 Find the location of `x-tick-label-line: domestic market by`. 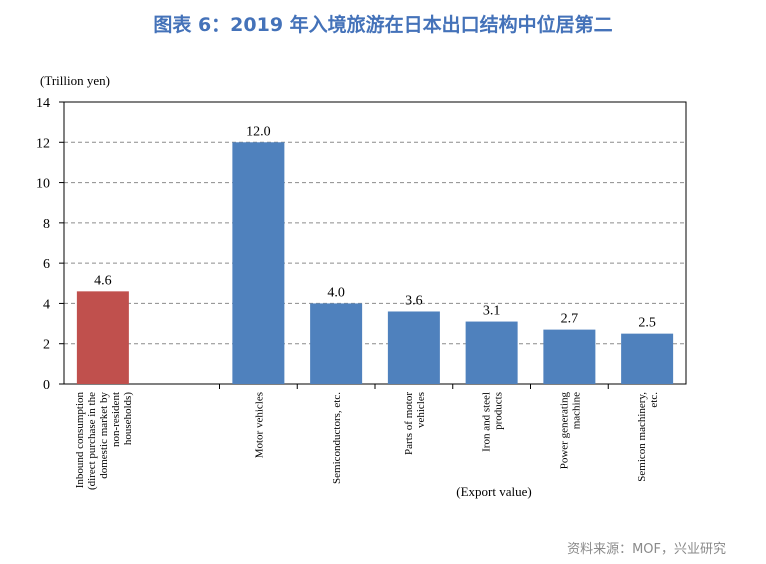

x-tick-label-line: domestic market by is located at coordinates (104, 435).